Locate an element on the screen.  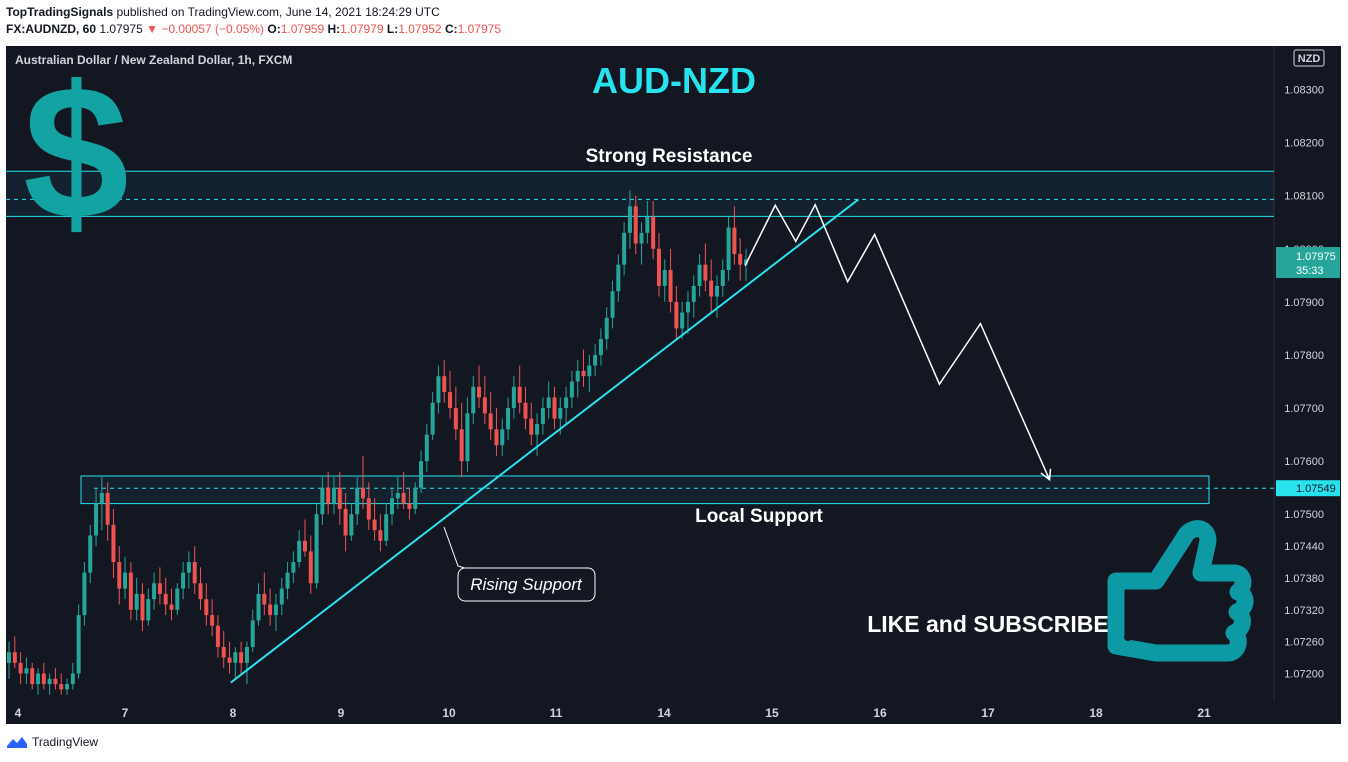
y-tick-label: 1.07800 is located at coordinates (1304, 356).